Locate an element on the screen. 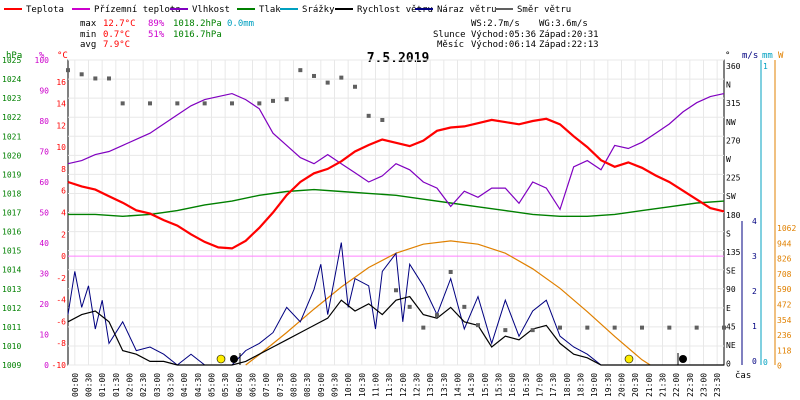 This screenshot has height=400, width=800. moonrise-marker-icon is located at coordinates (234, 359).